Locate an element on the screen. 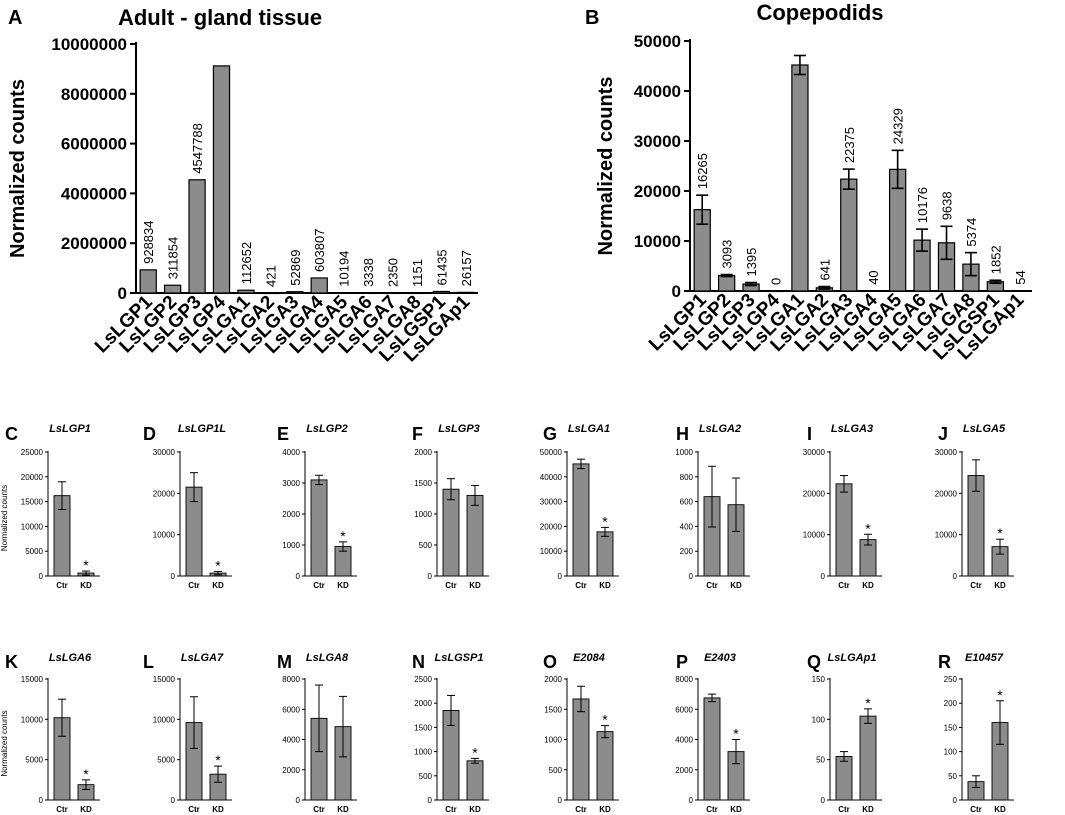 This screenshot has width=1065, height=815. chart-title: LsLGA5 is located at coordinates (984, 429).